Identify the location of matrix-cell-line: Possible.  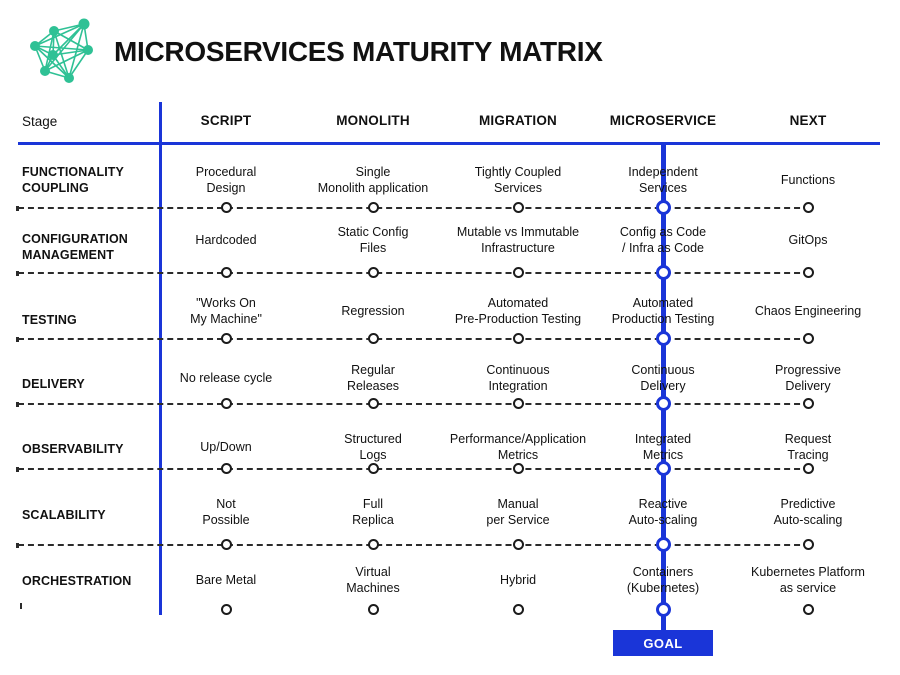
(226, 520).